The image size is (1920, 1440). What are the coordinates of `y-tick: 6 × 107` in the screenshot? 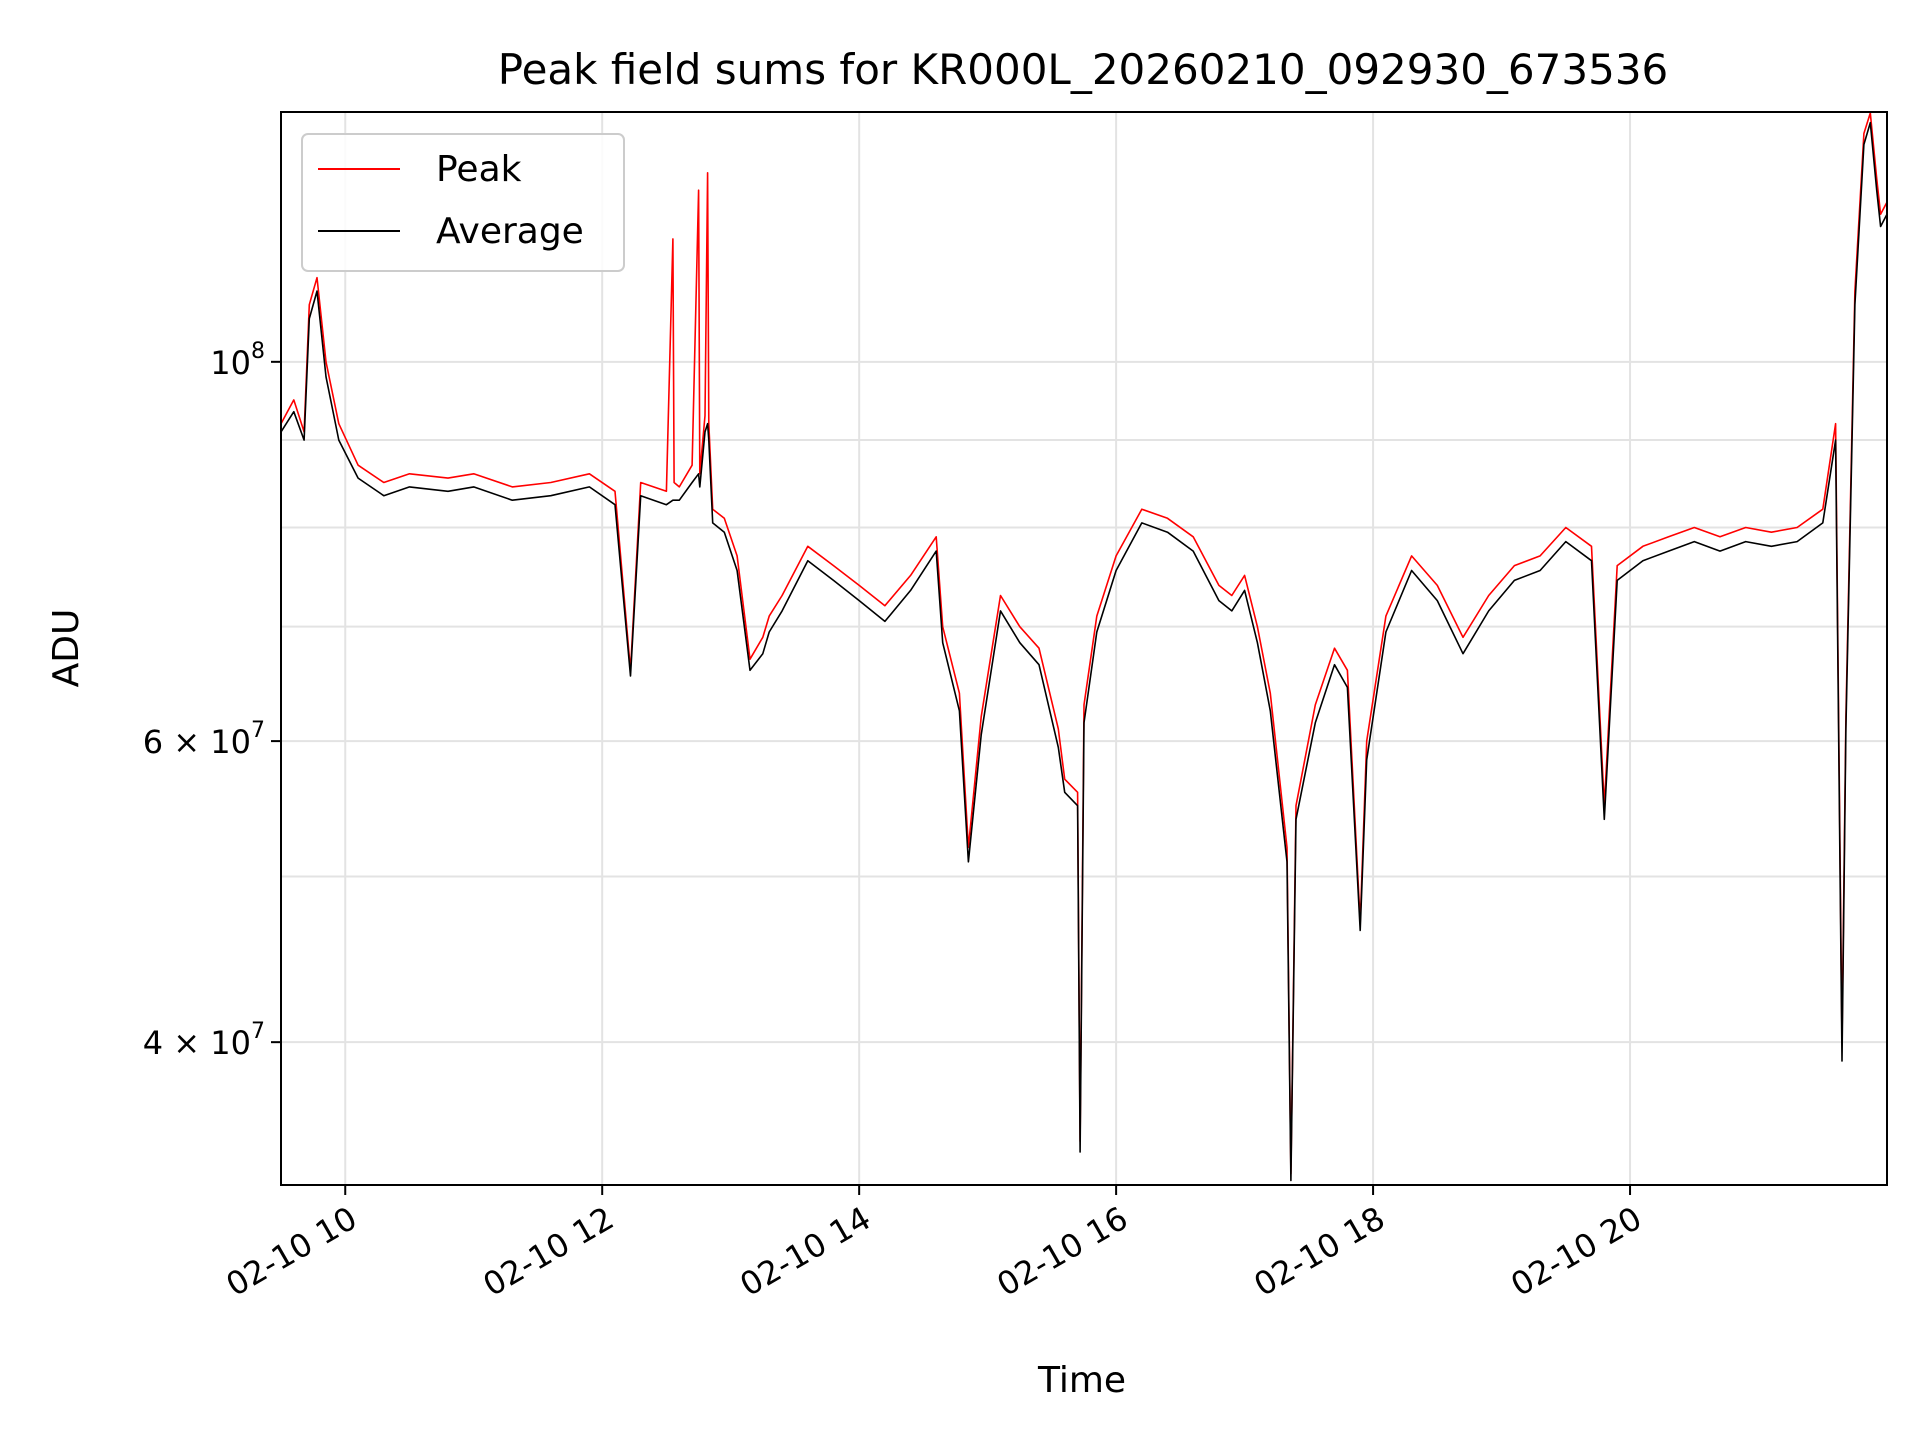 It's located at (212, 739).